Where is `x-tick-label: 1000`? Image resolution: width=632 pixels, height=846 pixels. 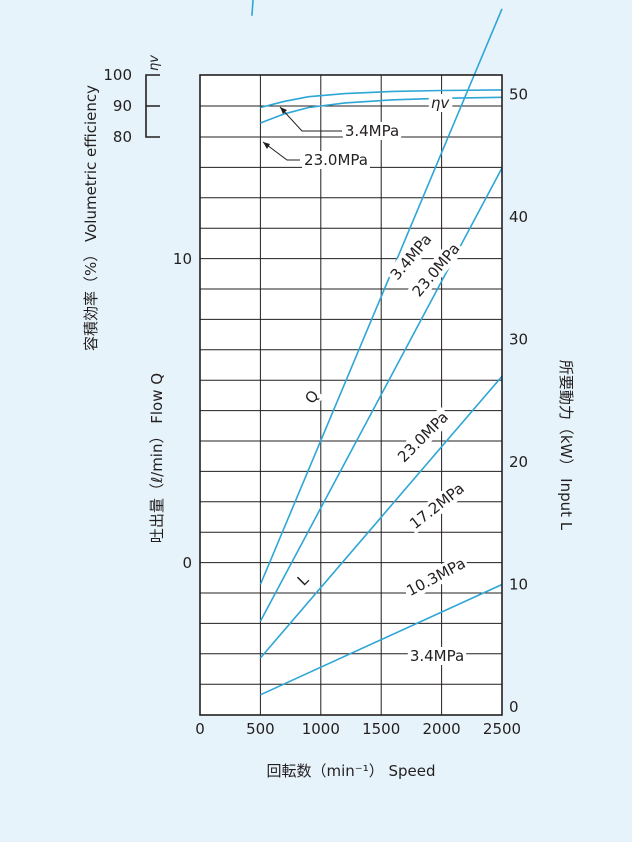 x-tick-label: 1000 is located at coordinates (321, 729).